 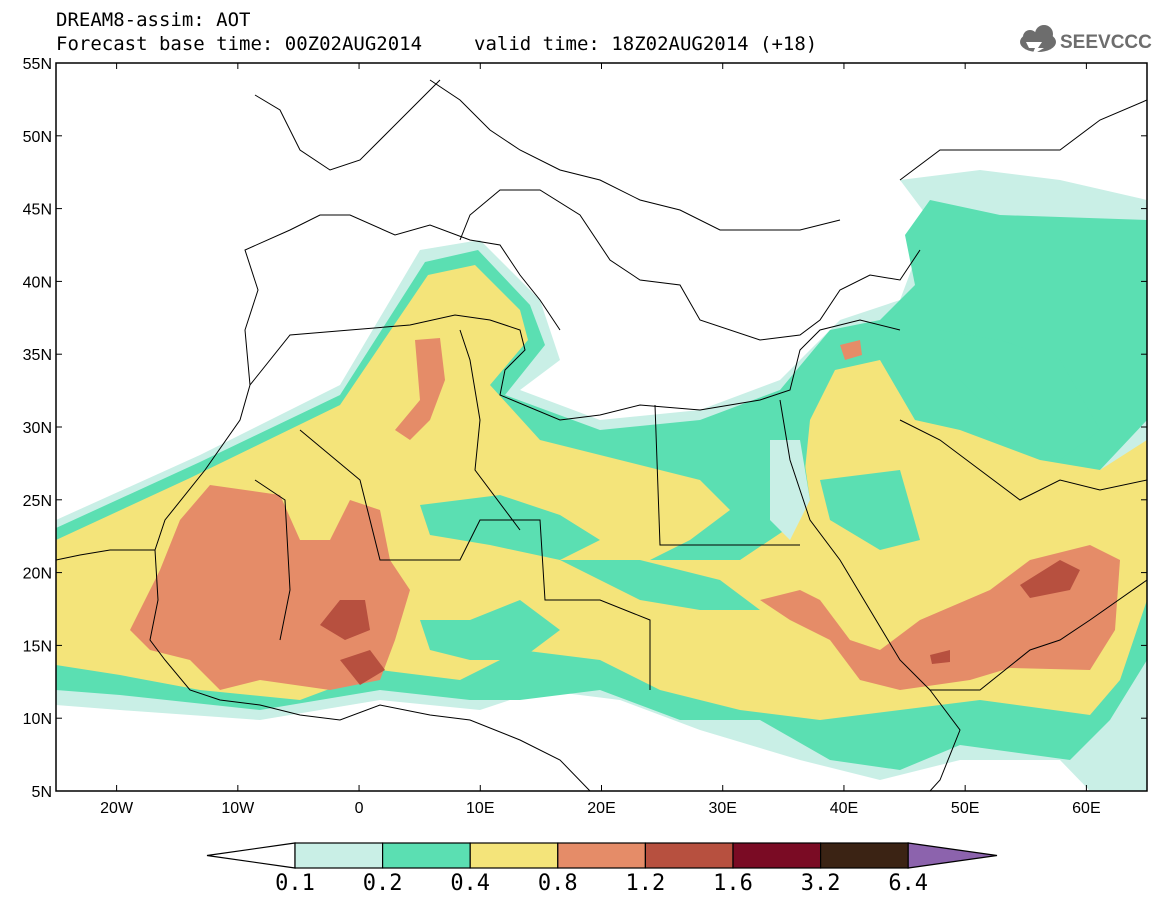 I want to click on aot-band-1.2, so click(x=345, y=620).